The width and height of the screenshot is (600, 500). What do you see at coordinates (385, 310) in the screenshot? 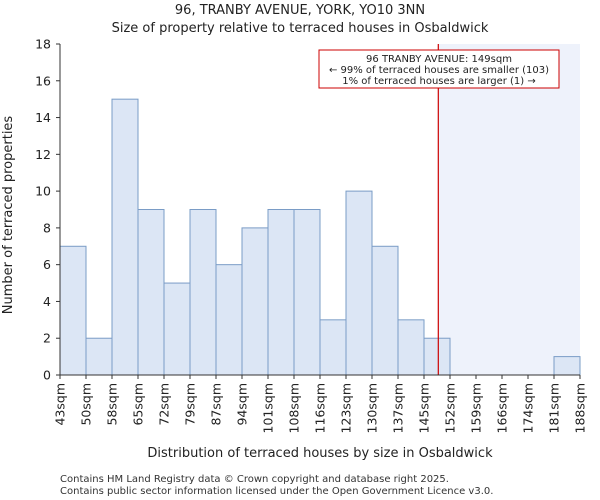
I see `bar-130sqm` at bounding box center [385, 310].